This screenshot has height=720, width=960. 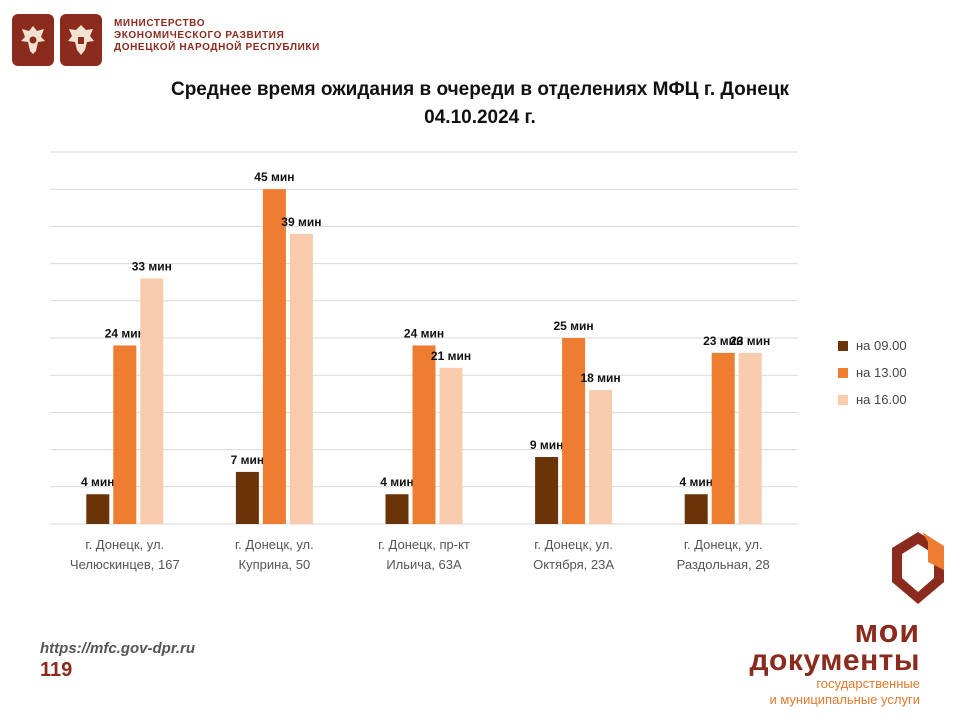 What do you see at coordinates (918, 572) in the screenshot?
I see `moi-dokumenty-logo-icon` at bounding box center [918, 572].